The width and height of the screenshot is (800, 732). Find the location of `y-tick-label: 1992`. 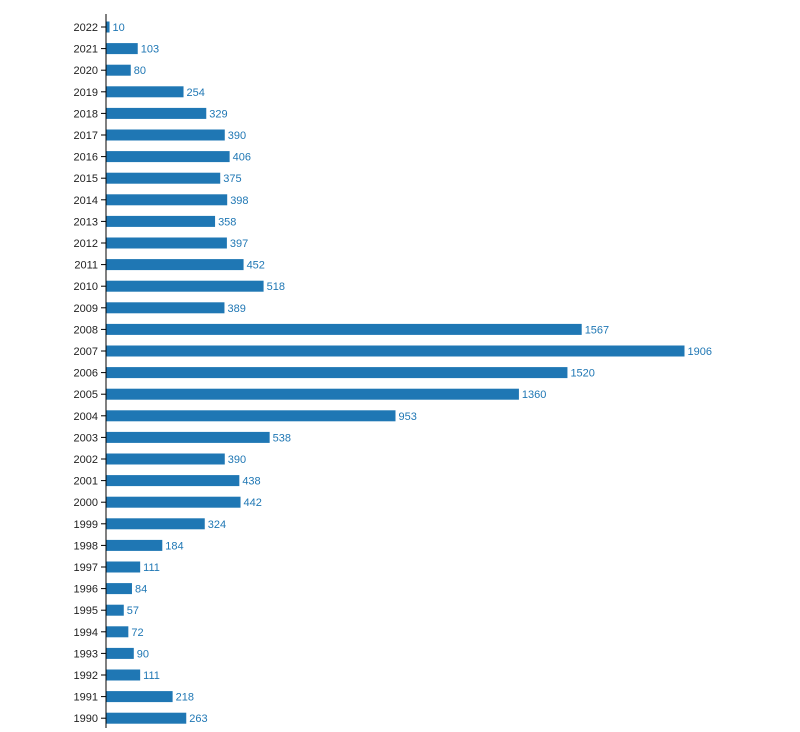

y-tick-label: 1992 is located at coordinates (86, 676).